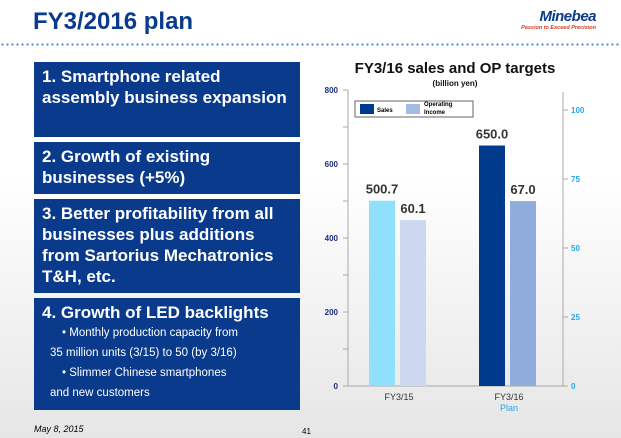  I want to click on chart-title: FY3/16 sales and OP targets, so click(455, 68).